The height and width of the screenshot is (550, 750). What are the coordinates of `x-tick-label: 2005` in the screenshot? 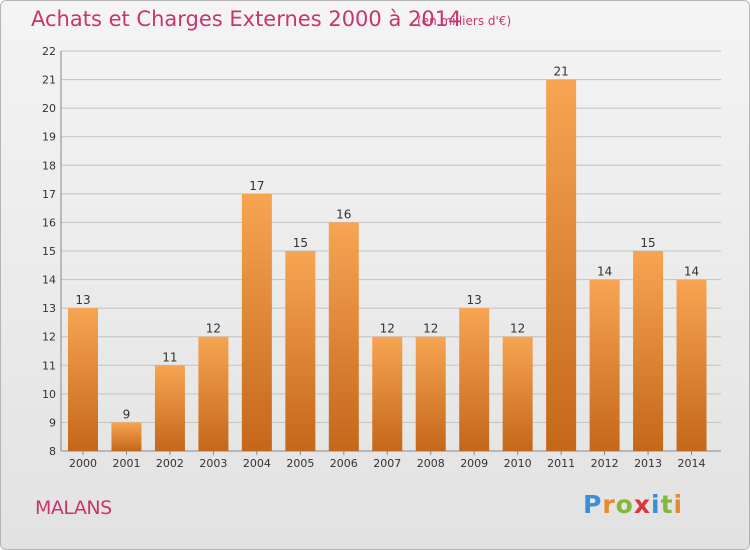 It's located at (300, 463).